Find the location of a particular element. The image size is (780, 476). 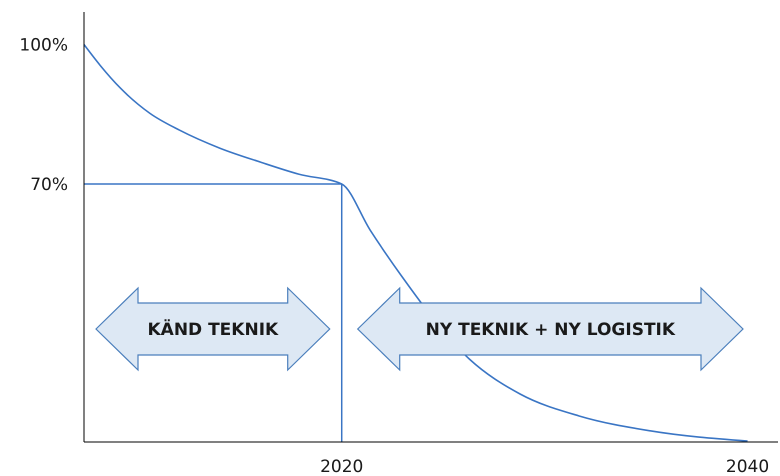

x-tick-label: 2020 is located at coordinates (342, 466).